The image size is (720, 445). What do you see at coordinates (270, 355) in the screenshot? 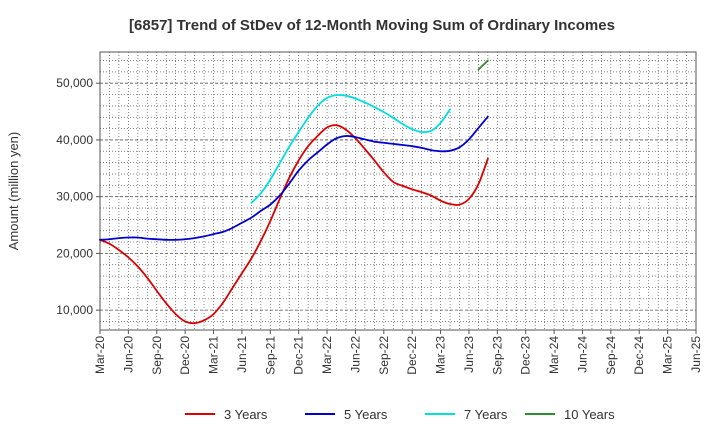
I see `x-tick-label: Sep-21` at bounding box center [270, 355].